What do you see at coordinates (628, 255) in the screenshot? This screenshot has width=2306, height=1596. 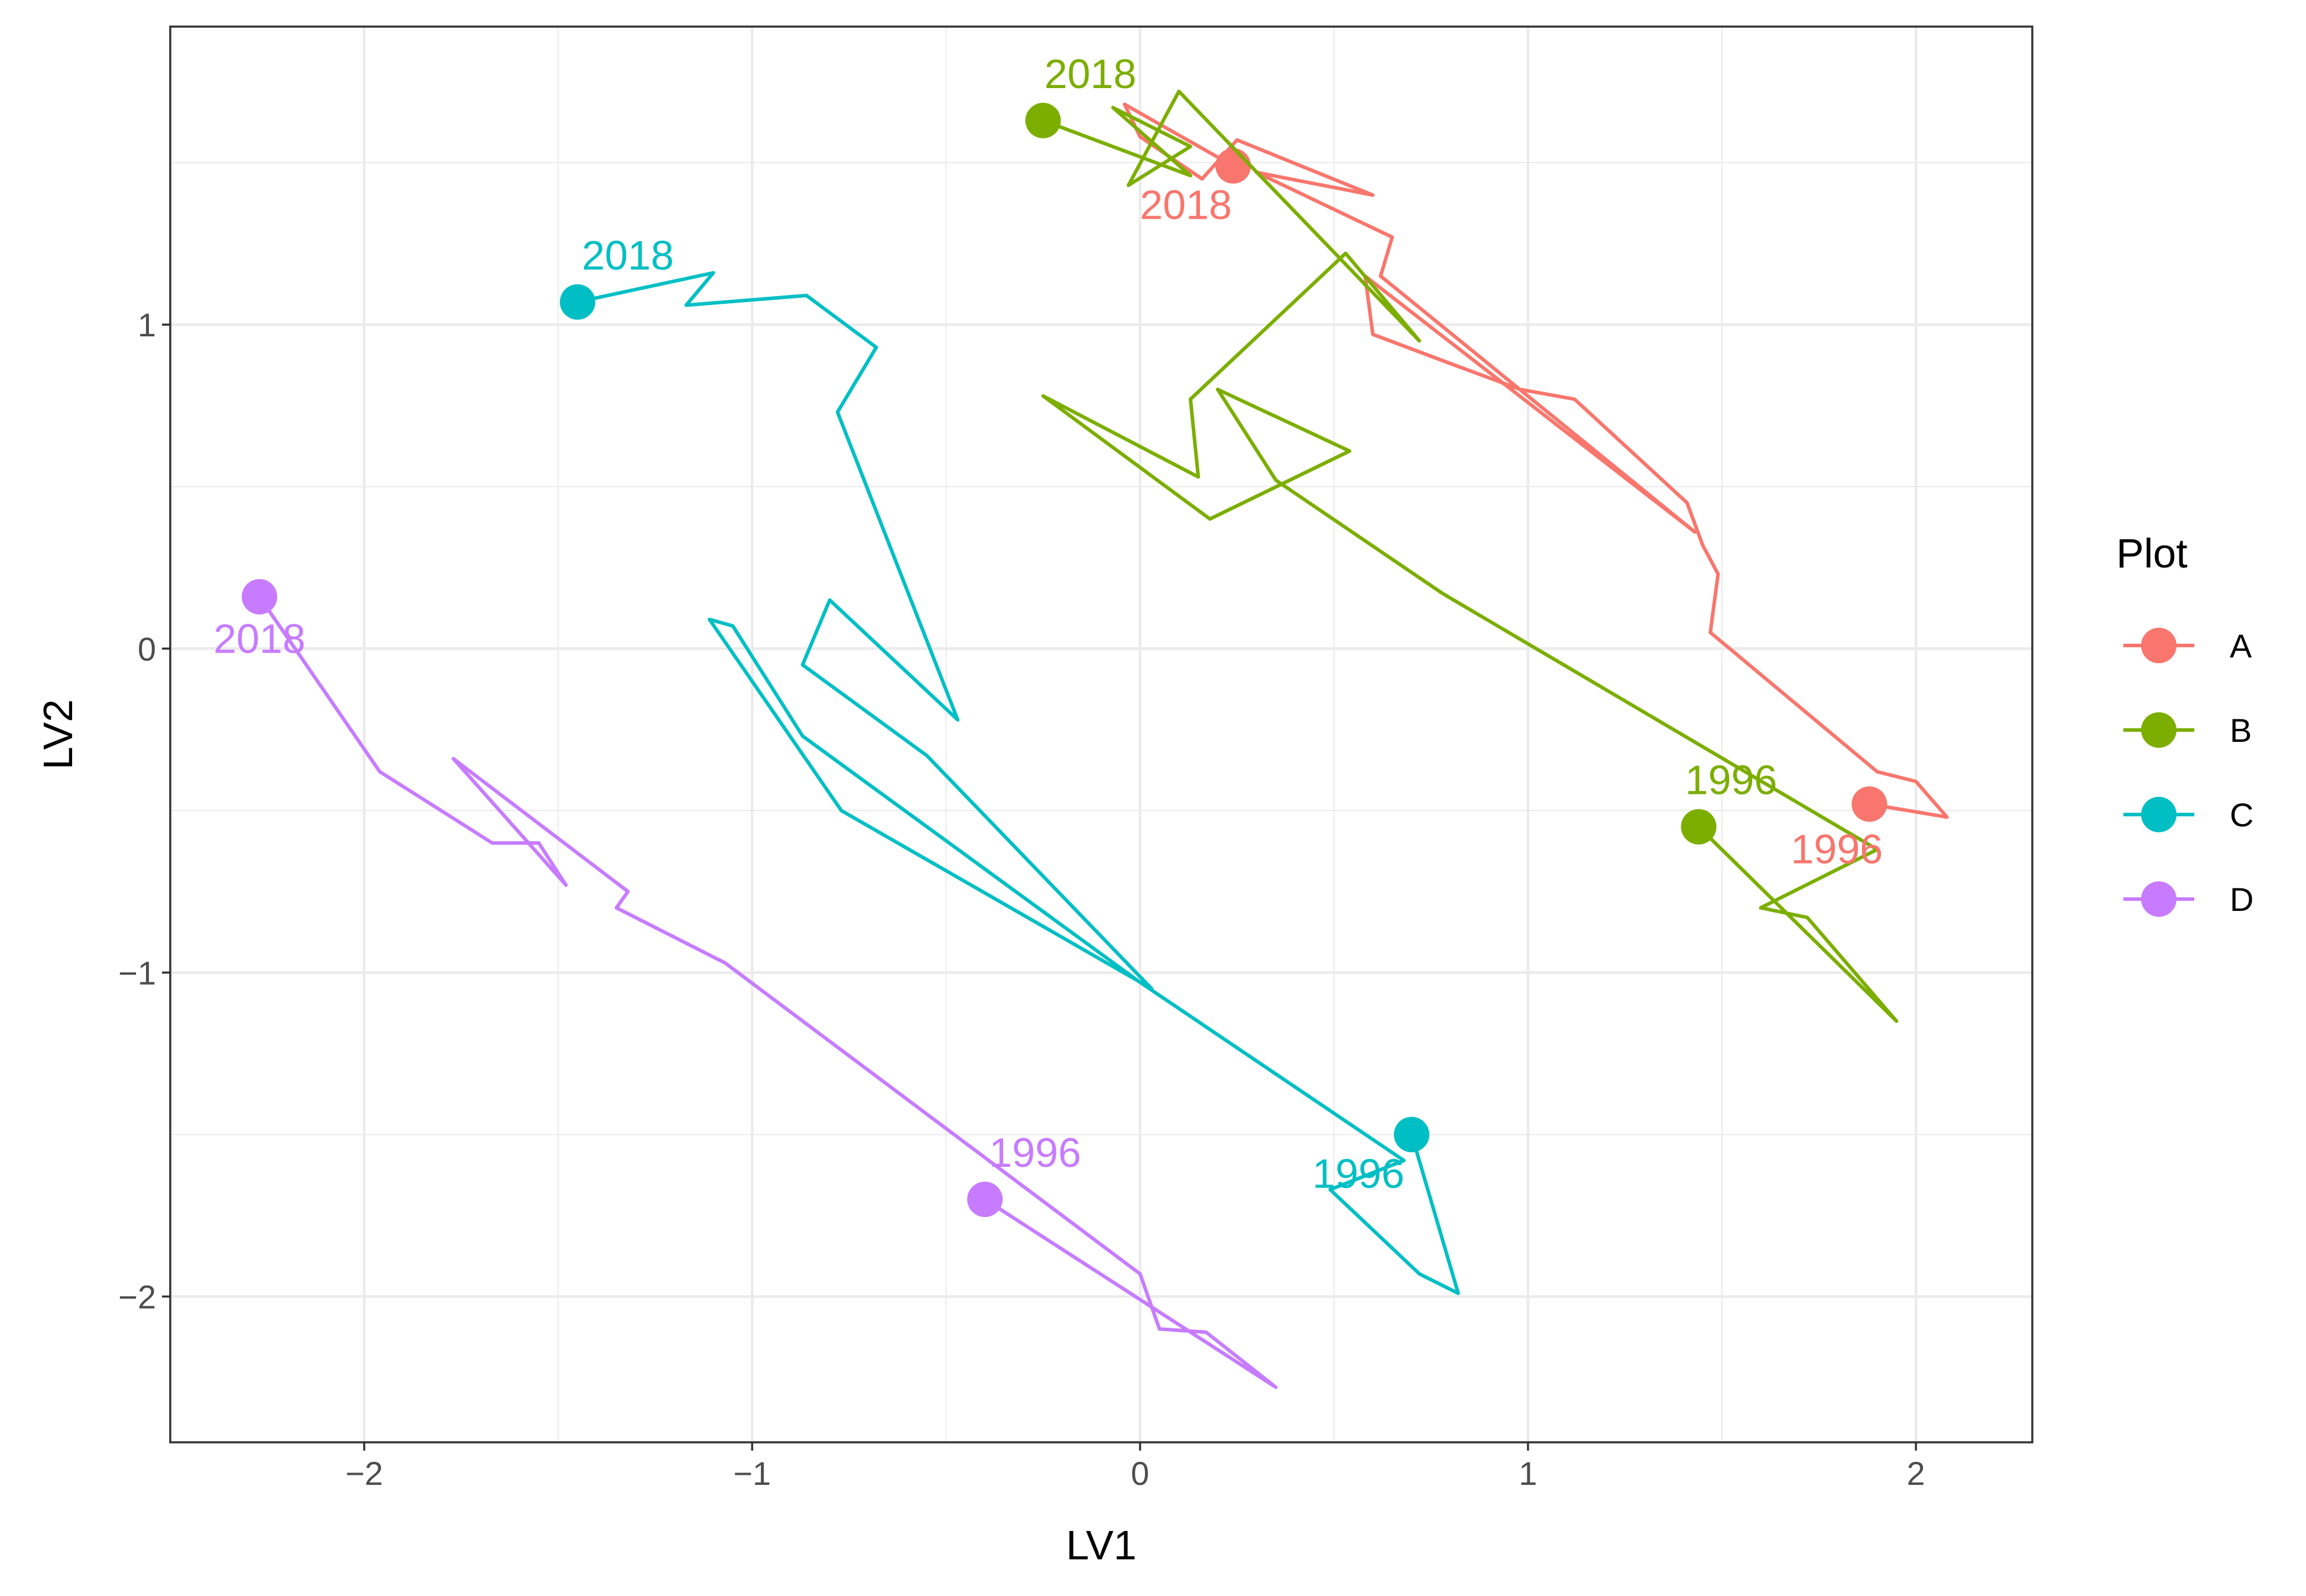 I see `year-label-end-C: 2018` at bounding box center [628, 255].